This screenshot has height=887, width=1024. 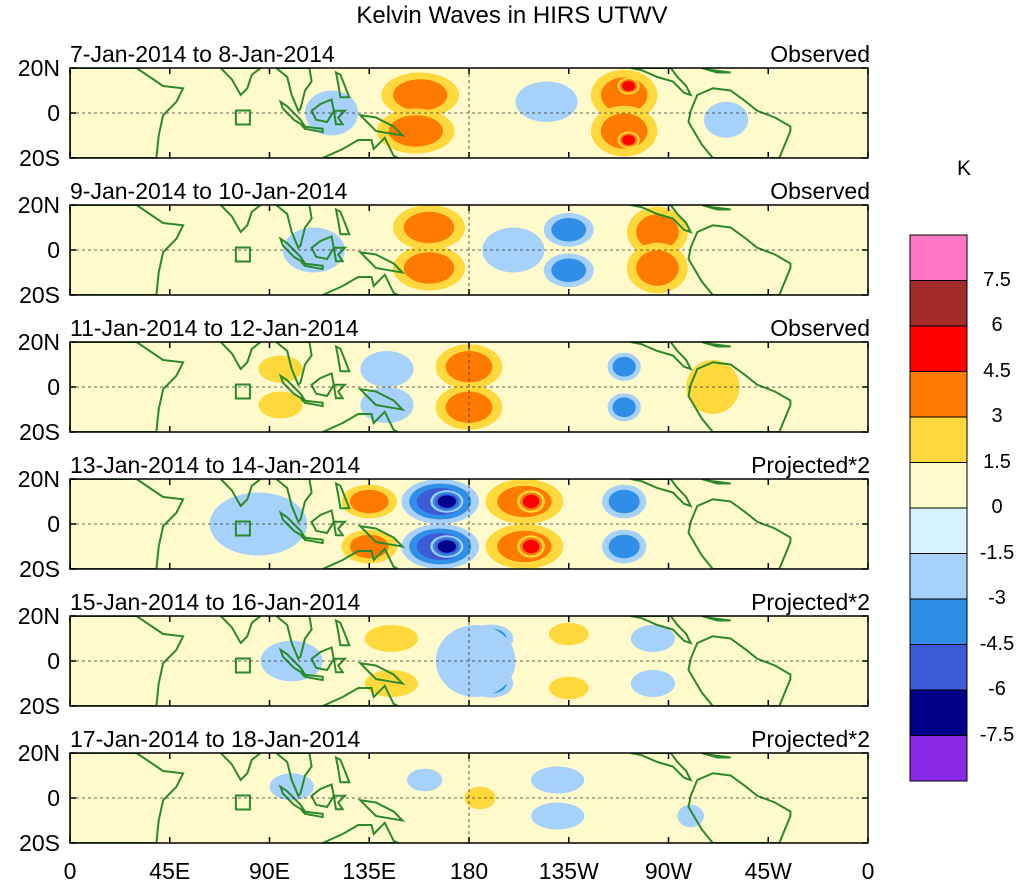 I want to click on colorbar-label: 3, so click(x=997, y=416).